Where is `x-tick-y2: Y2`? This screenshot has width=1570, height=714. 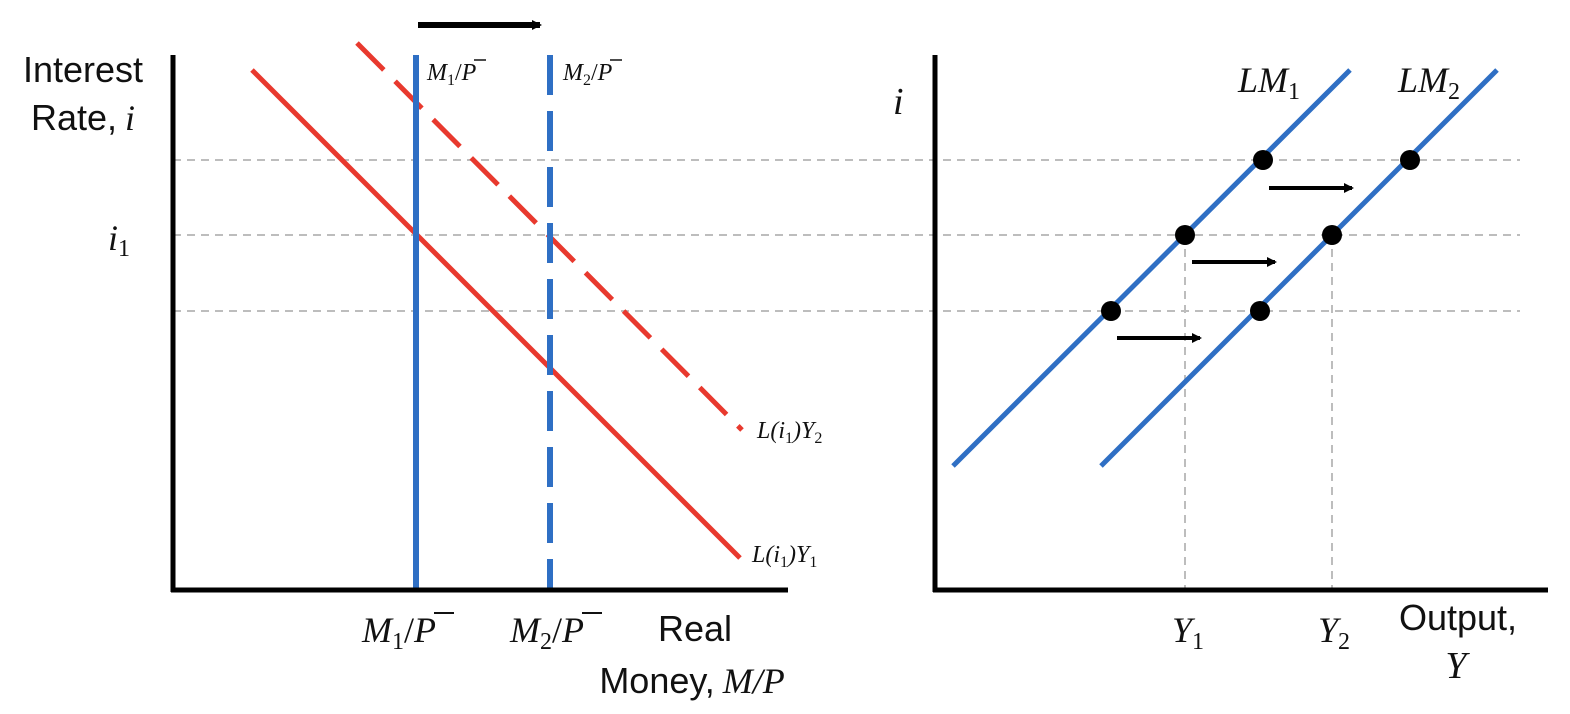
x-tick-y2: Y2 is located at coordinates (1334, 632).